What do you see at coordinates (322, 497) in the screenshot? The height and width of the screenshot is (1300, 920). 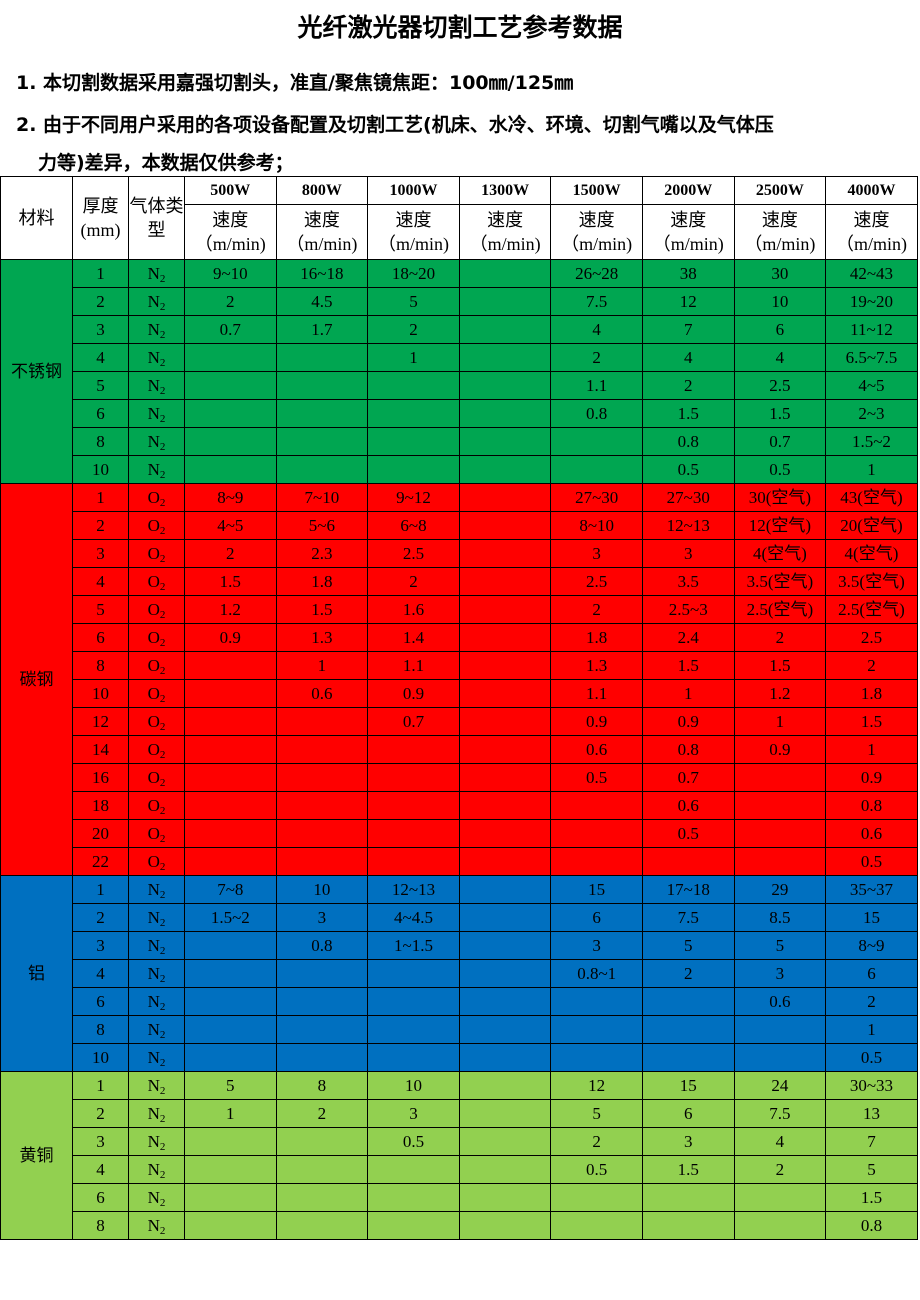 I see `speed-cell: 7~10` at bounding box center [322, 497].